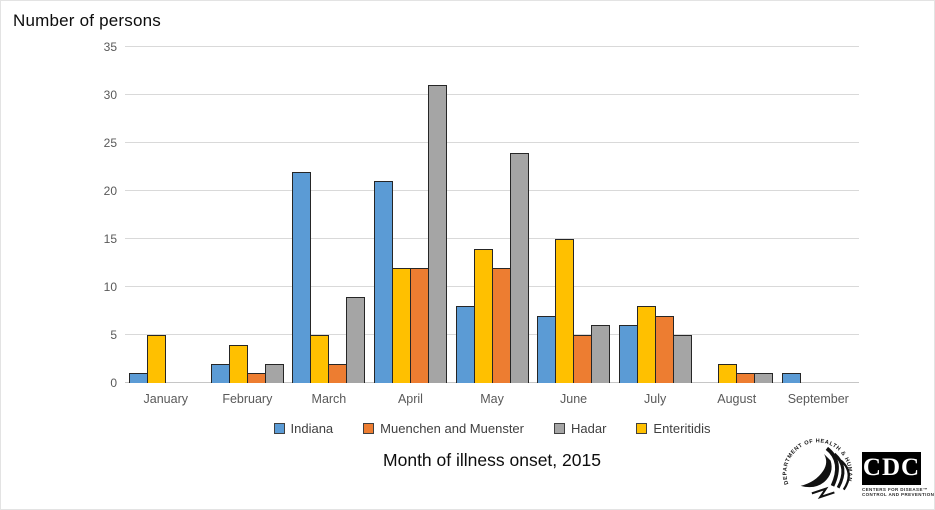 This screenshot has height=510, width=935. I want to click on bar-enteritidis-february, so click(238, 364).